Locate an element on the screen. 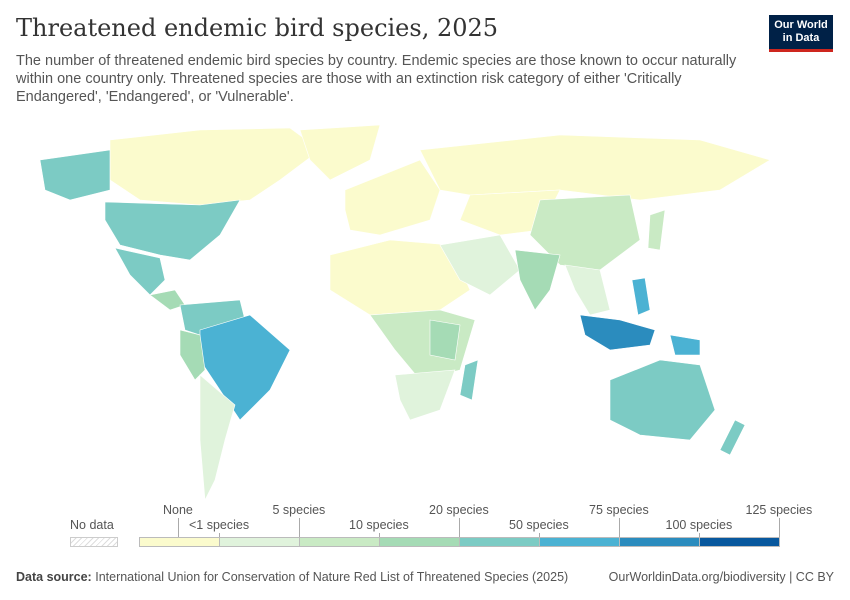 Image resolution: width=850 pixels, height=600 pixels. region-argentina-chile is located at coordinates (217, 438).